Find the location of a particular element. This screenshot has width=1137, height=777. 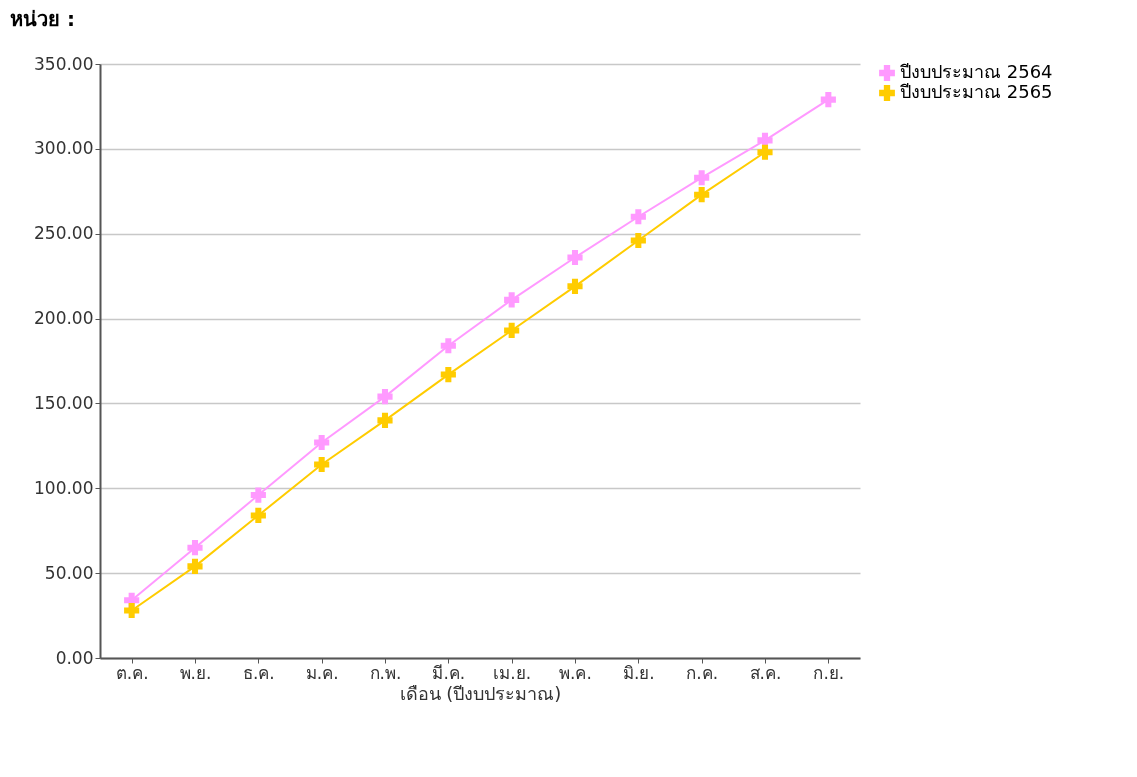

x-tick-label: พ.ค. is located at coordinates (575, 672).